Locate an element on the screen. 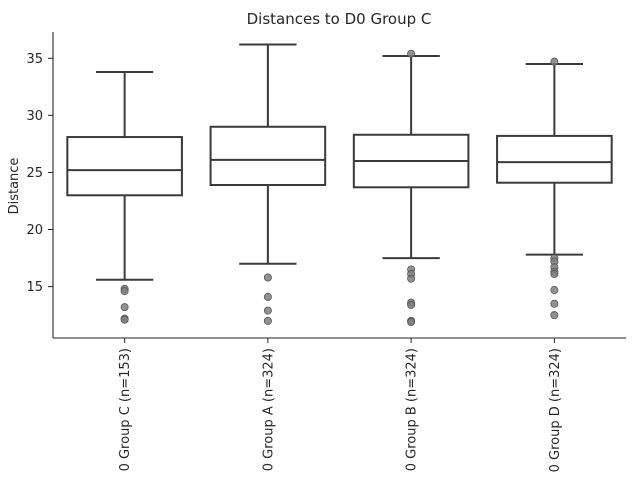 The image size is (640, 480). x-tick-label: 0 Group A (n=324) is located at coordinates (268, 409).